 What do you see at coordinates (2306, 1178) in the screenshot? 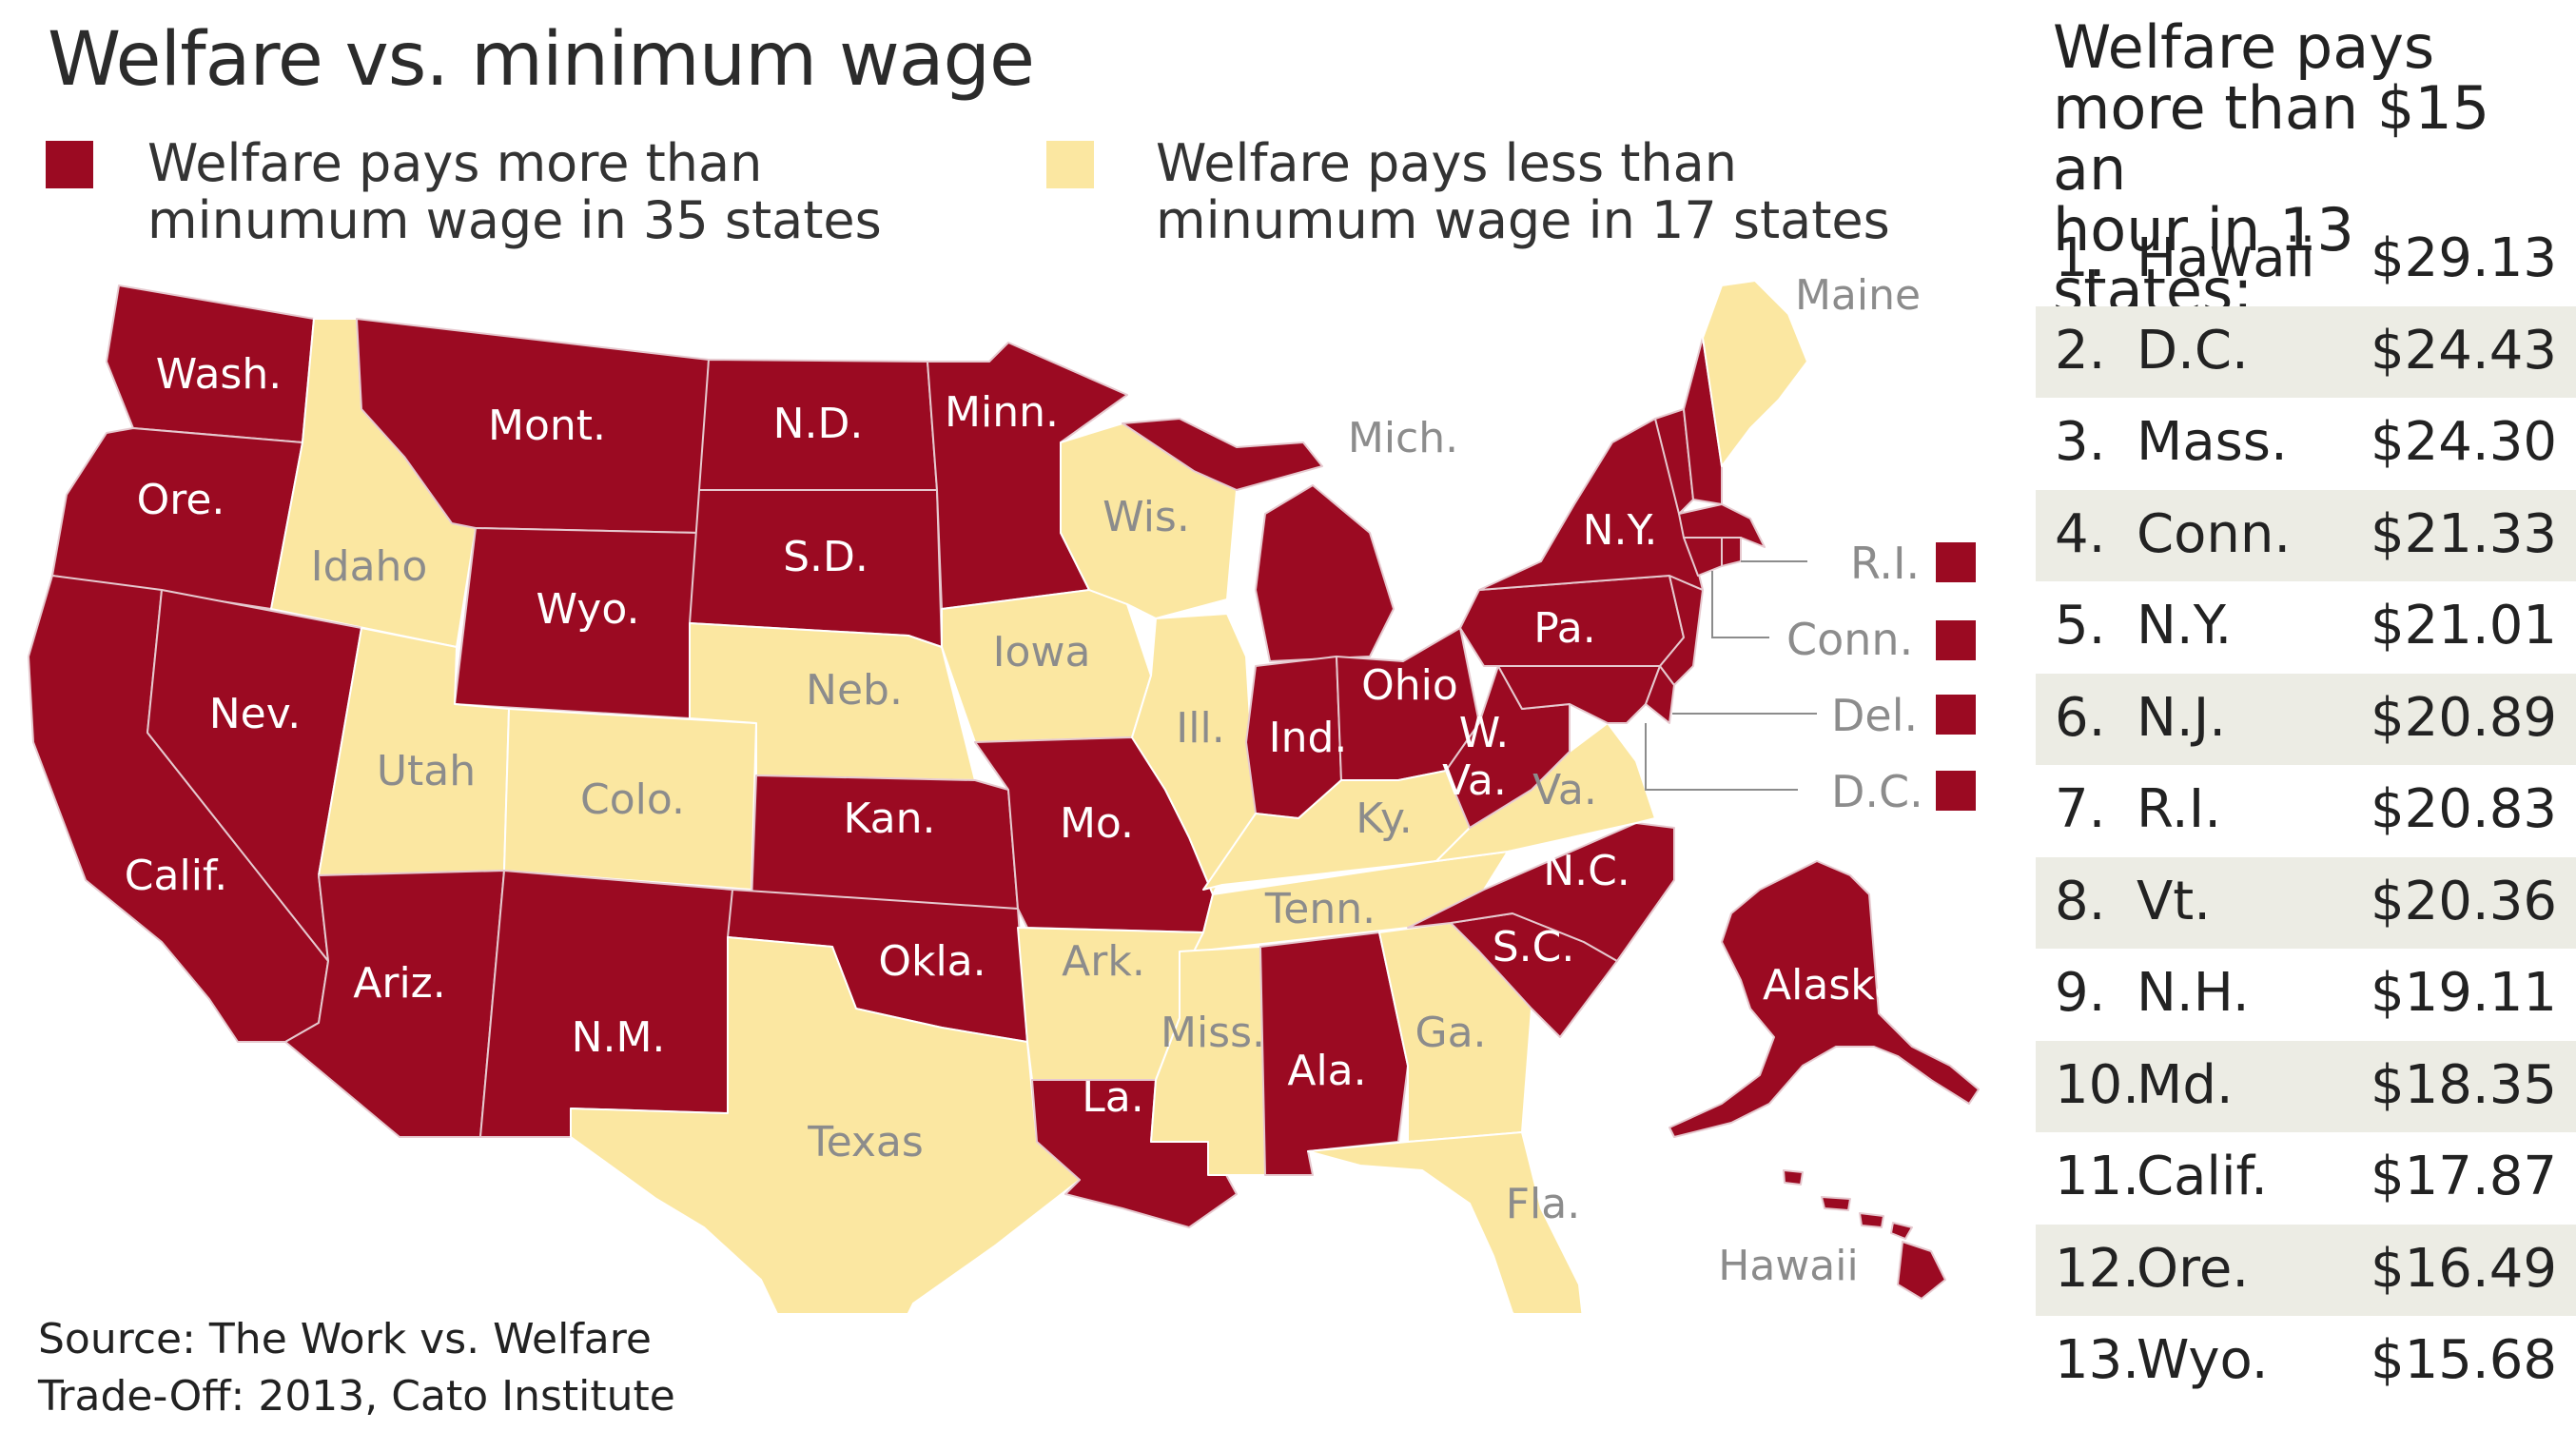
I see `ranking-row: 11. Calif. $17.87` at bounding box center [2306, 1178].